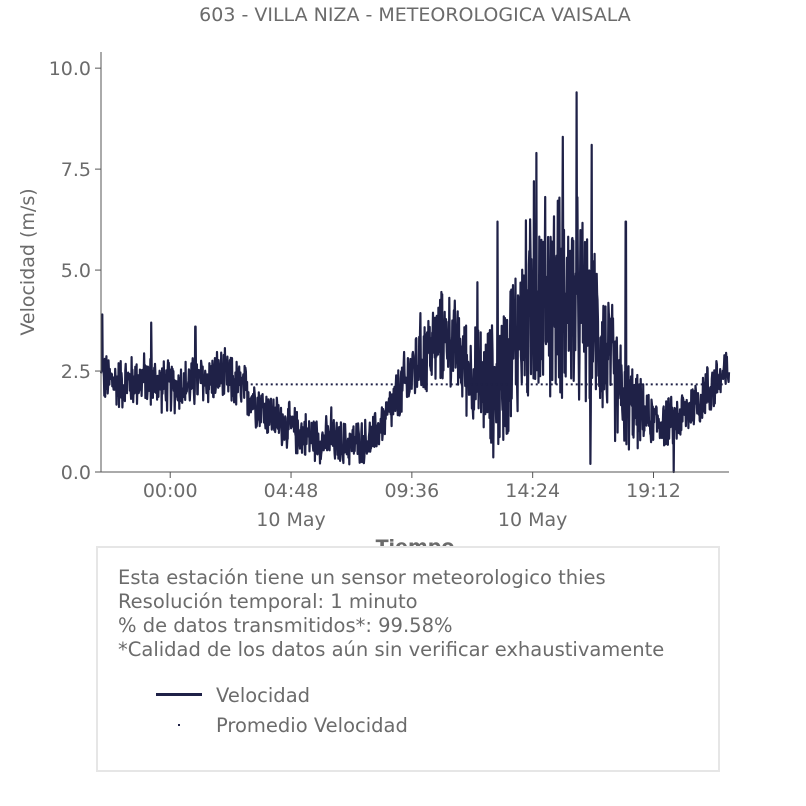 The width and height of the screenshot is (806, 806). What do you see at coordinates (186, 725) in the screenshot?
I see `legend-dot-swatch` at bounding box center [186, 725].